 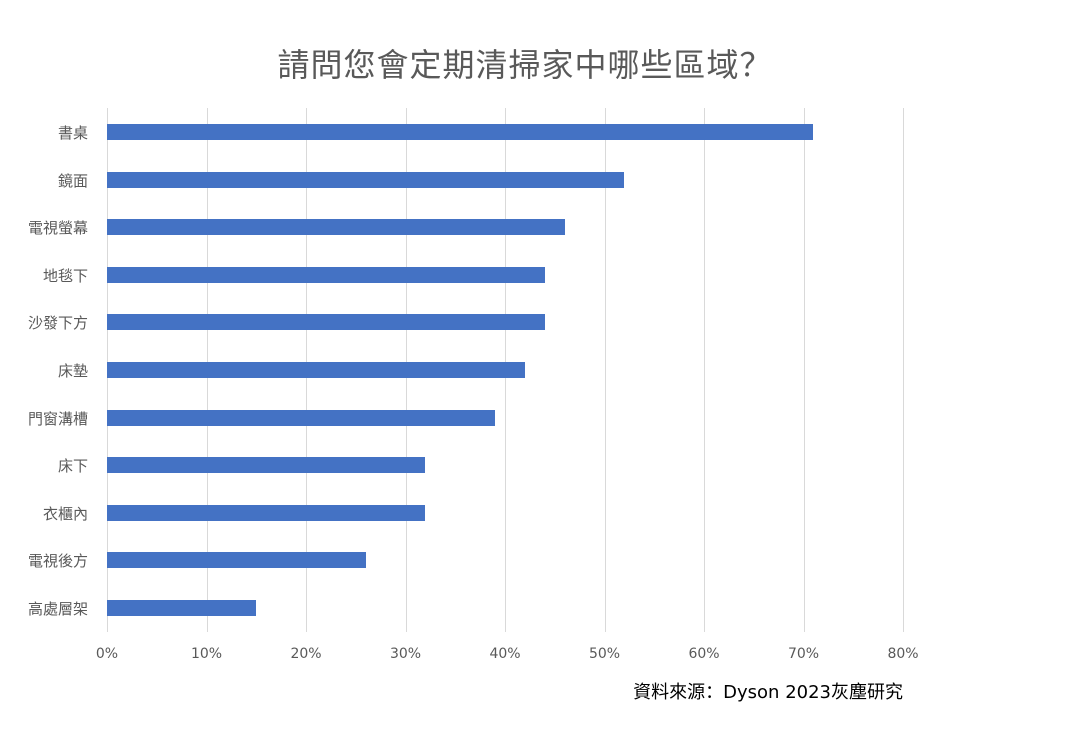 I want to click on category-label: 床墊, so click(x=72, y=371).